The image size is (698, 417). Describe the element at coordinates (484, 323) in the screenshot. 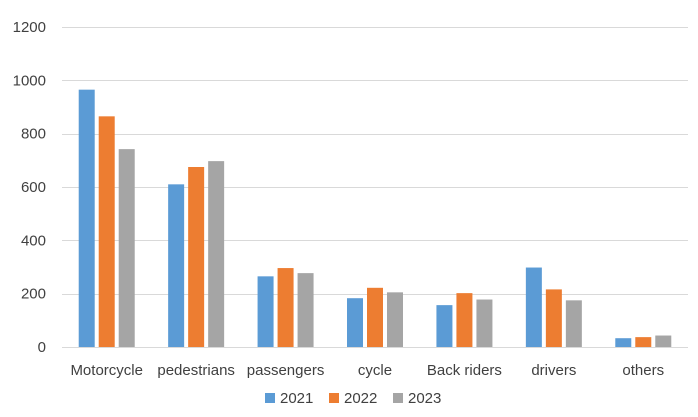

I see `bar-back-riders-2023` at that location.